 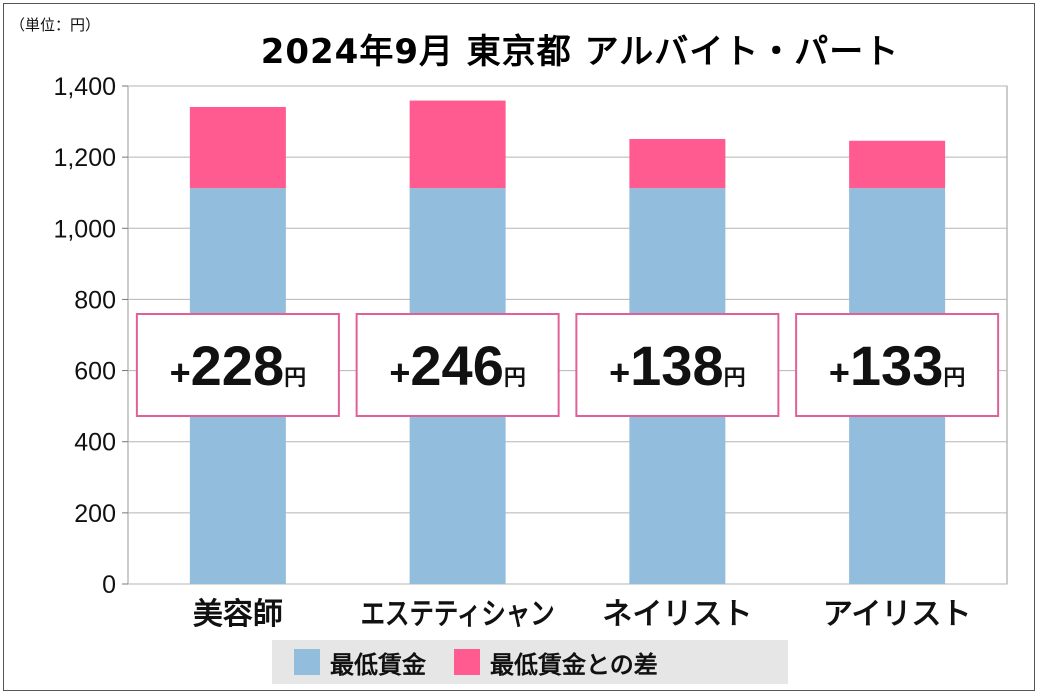 I want to click on legend-item-difference: 最低賃金との差, so click(x=556, y=662).